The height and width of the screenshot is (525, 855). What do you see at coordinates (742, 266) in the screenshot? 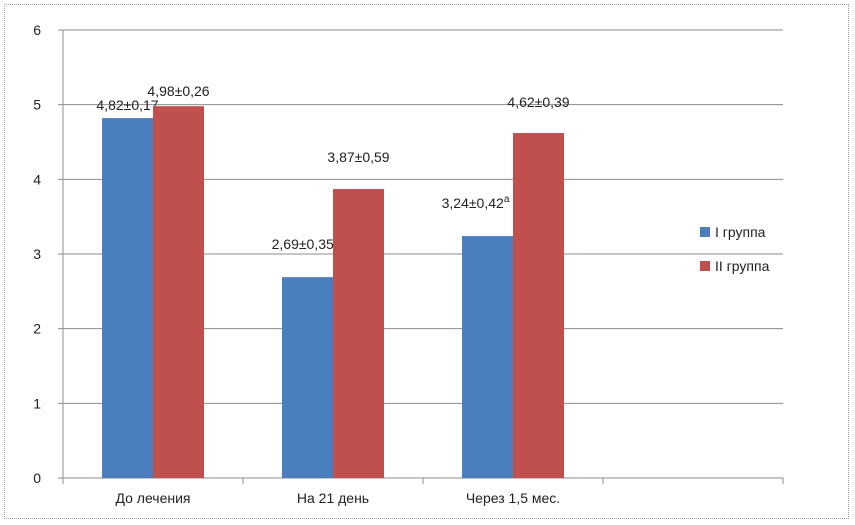
I see `legend-label: II группа` at bounding box center [742, 266].